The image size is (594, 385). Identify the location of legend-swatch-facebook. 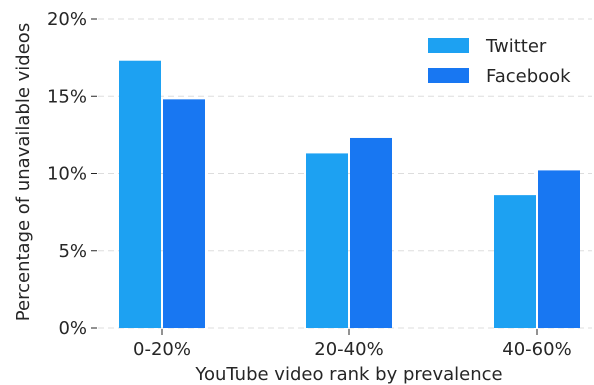
(448, 75).